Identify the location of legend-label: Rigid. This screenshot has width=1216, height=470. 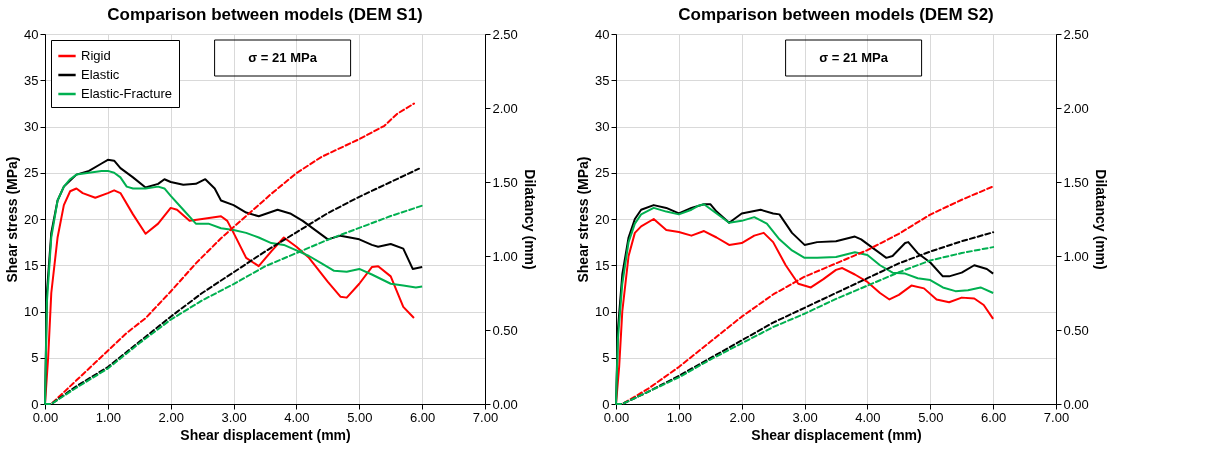
(96, 55).